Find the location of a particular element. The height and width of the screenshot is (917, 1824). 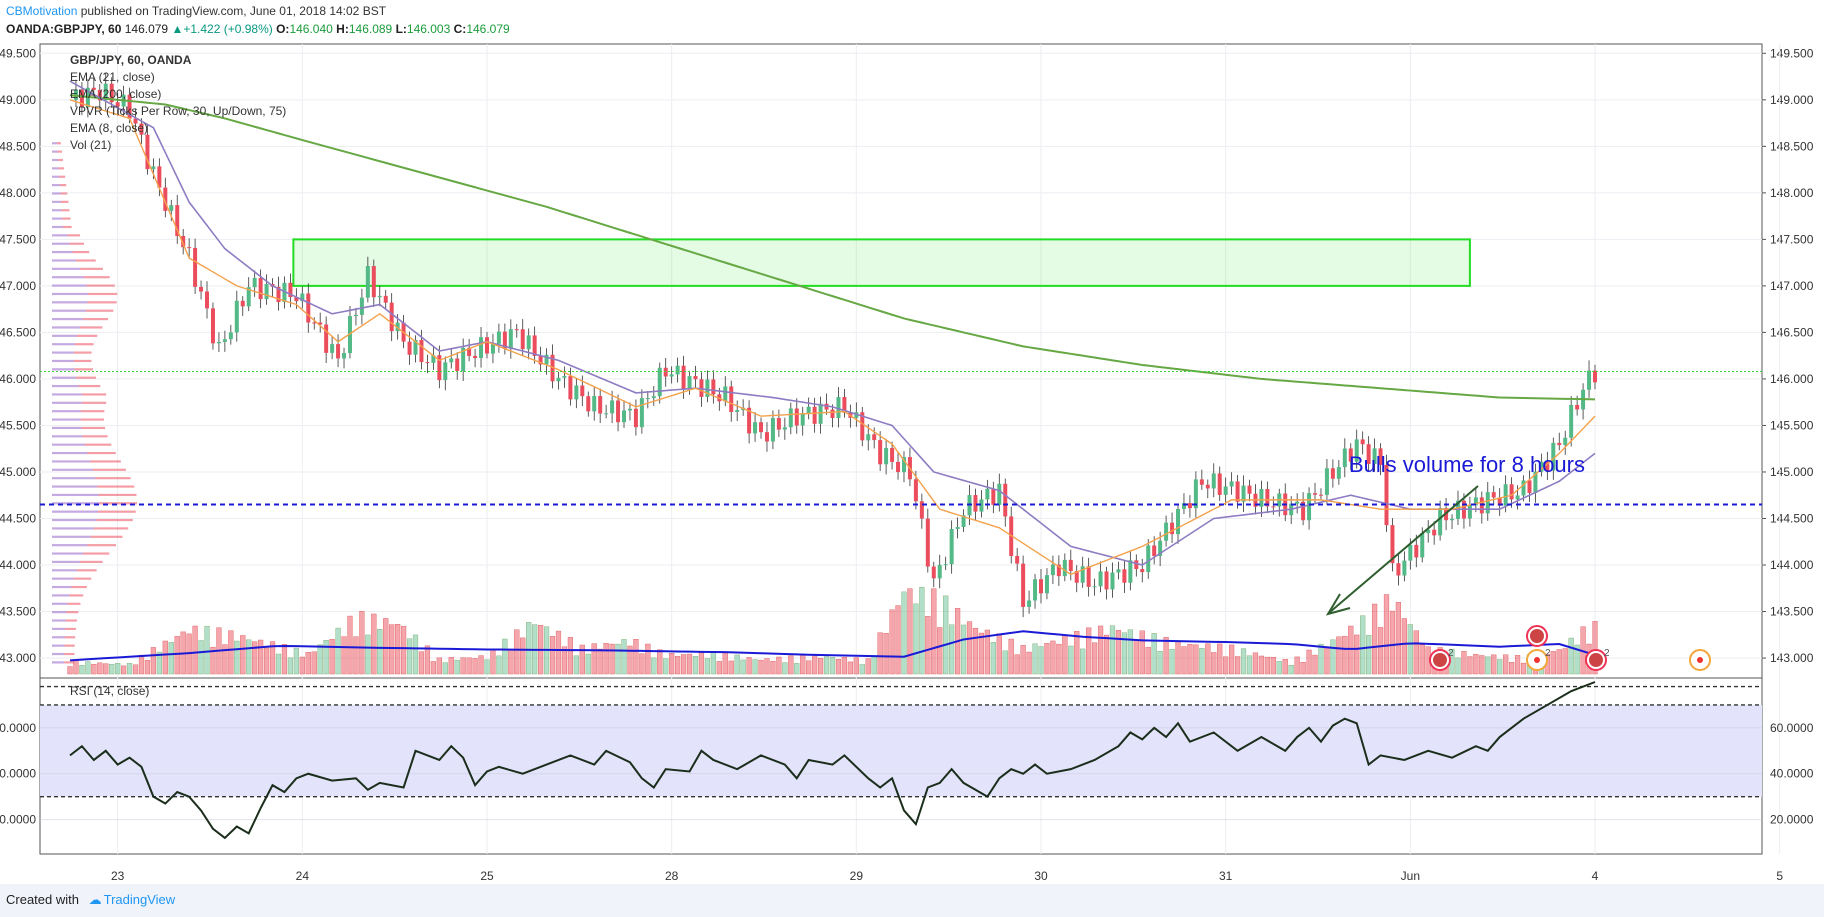

annotation-text: Bulls volume for 8 hours is located at coordinates (1467, 464).